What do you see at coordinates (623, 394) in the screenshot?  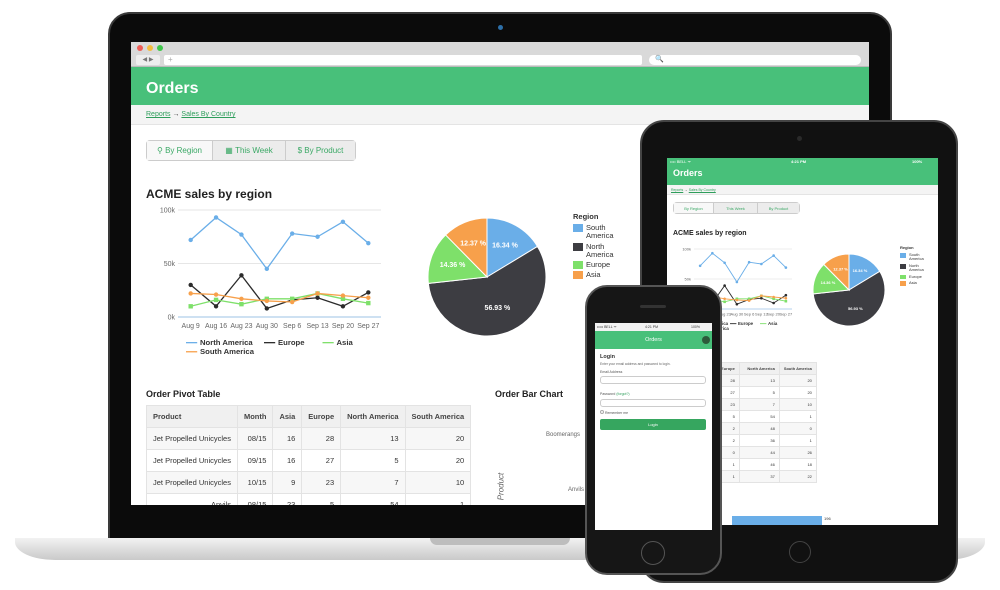 I see `forgot-password-link: (forgot?)` at bounding box center [623, 394].